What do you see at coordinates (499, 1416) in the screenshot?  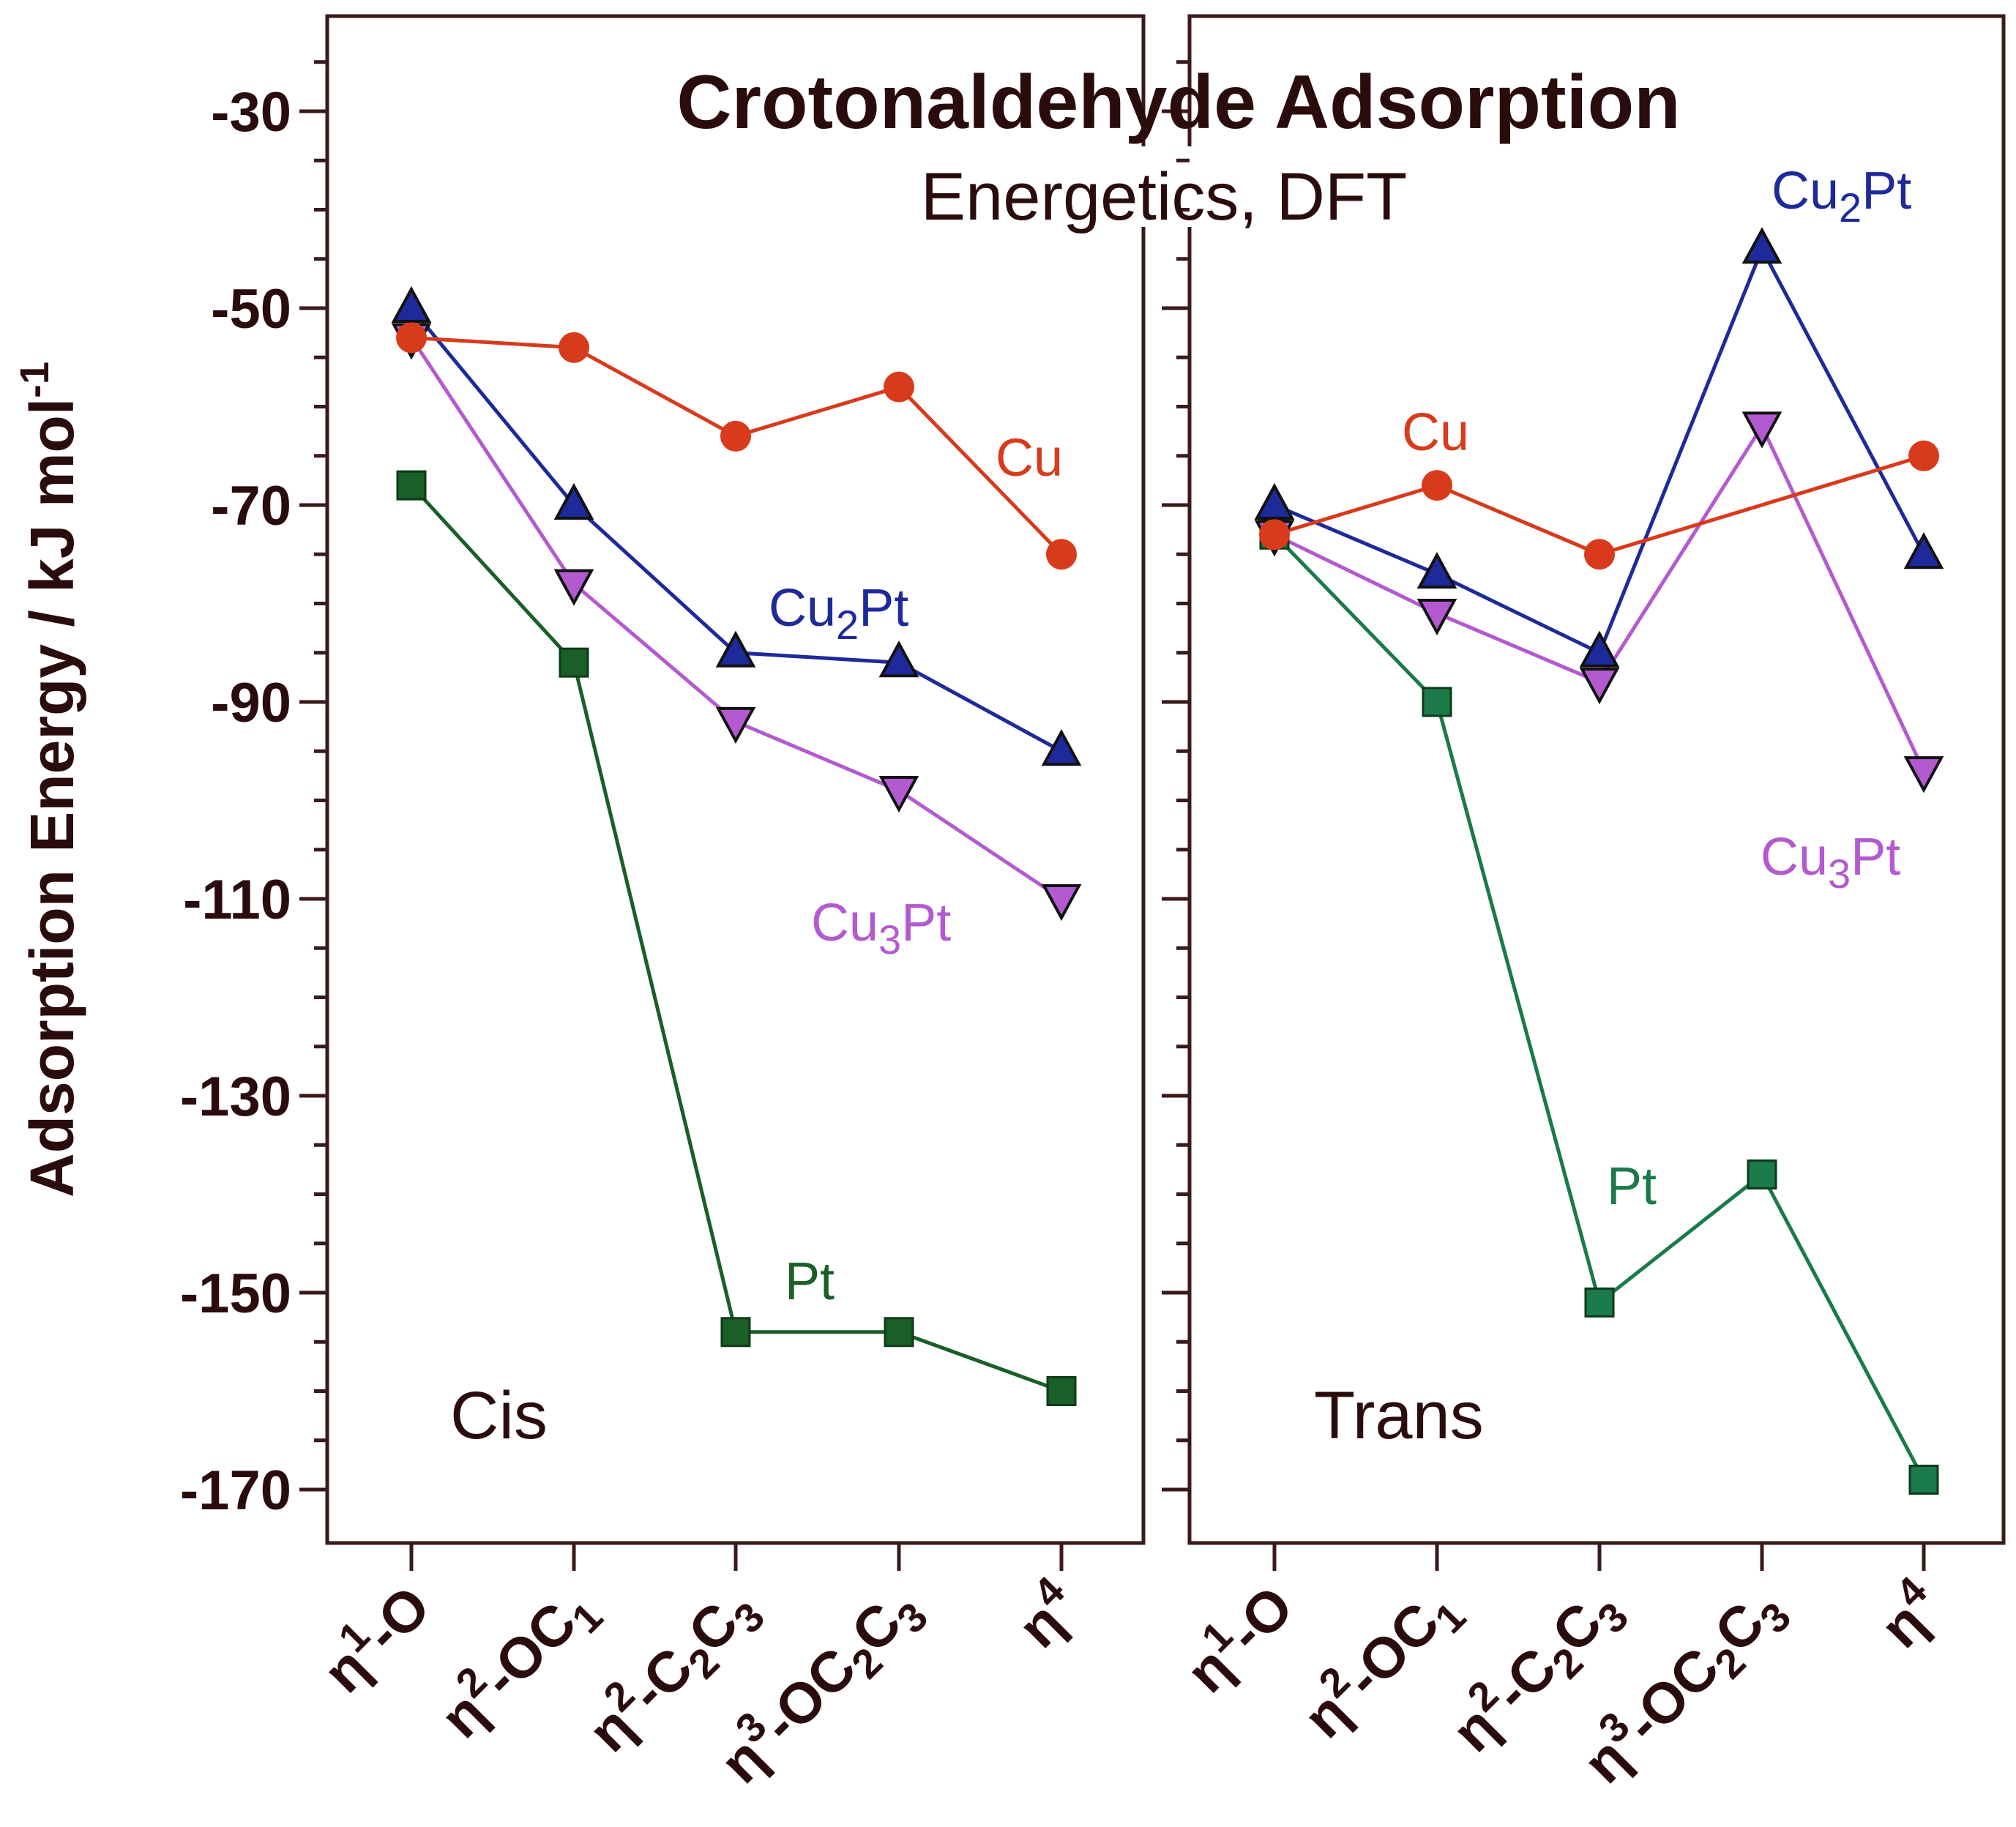 I see `panel-label-cis: Cis` at bounding box center [499, 1416].